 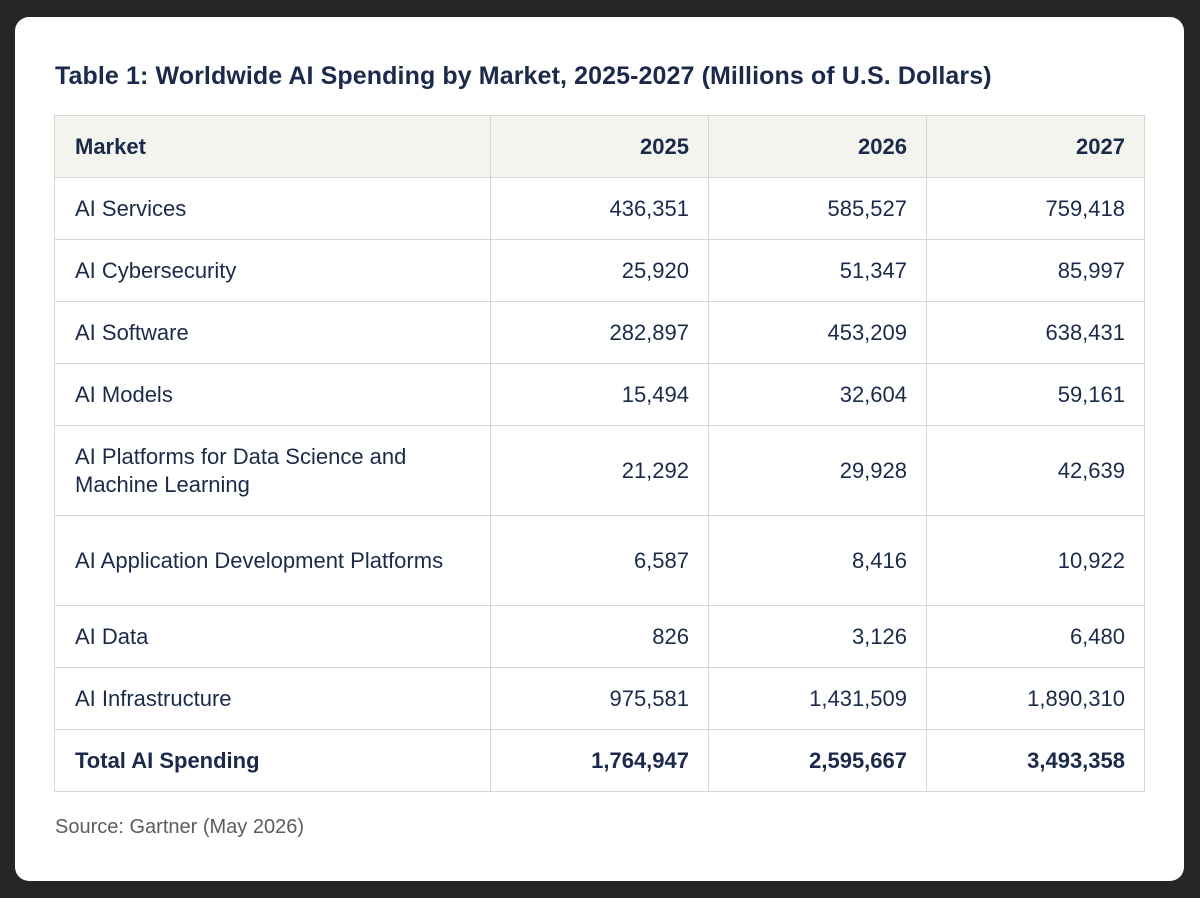 What do you see at coordinates (1035, 636) in the screenshot?
I see `value-2027-cell: 6,480` at bounding box center [1035, 636].